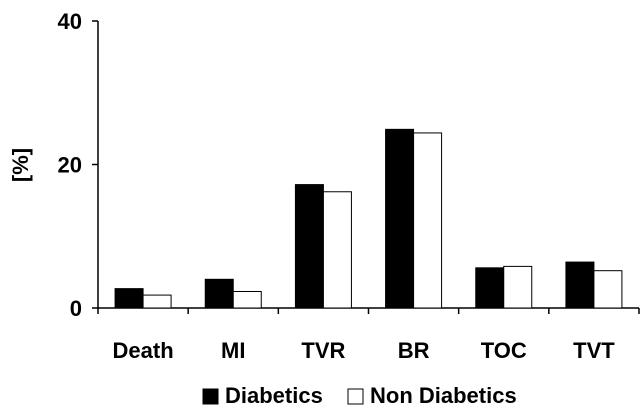 The image size is (643, 413). Describe the element at coordinates (400, 218) in the screenshot. I see `bar-diabetics-br` at that location.